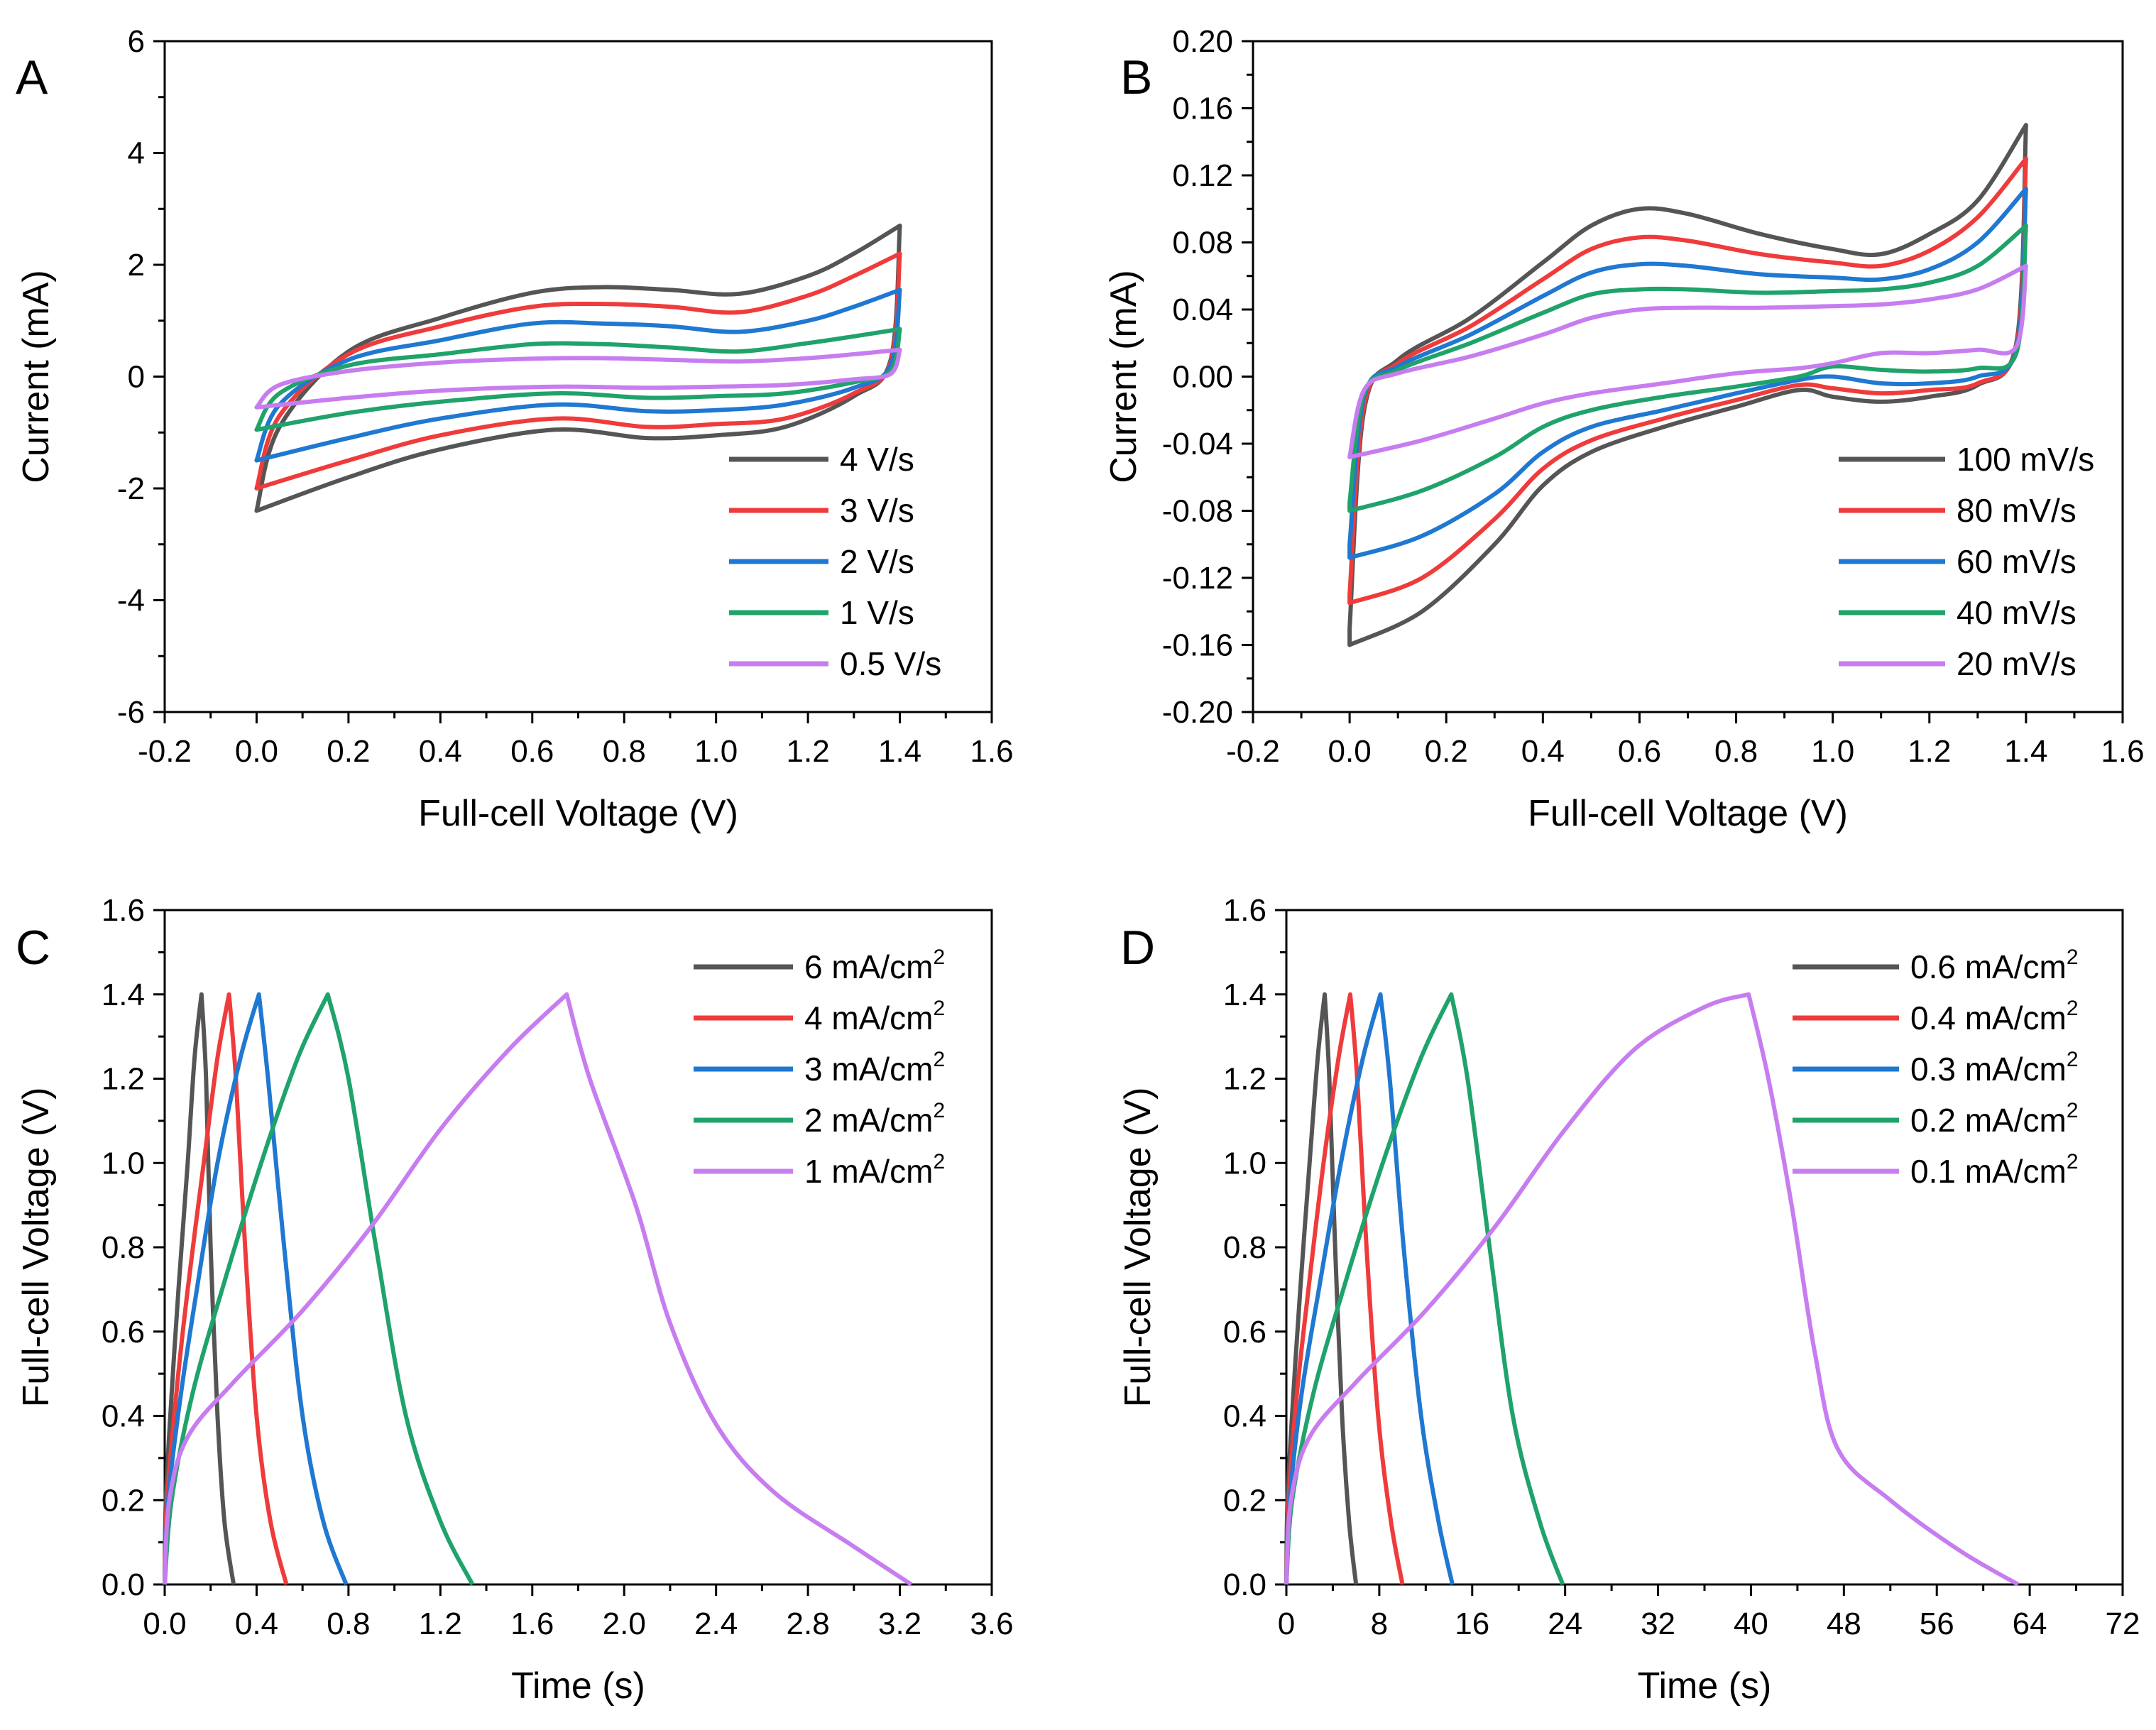  Describe the element at coordinates (348, 1624) in the screenshot. I see `panel-c-x-tick-label: 0.8` at that location.